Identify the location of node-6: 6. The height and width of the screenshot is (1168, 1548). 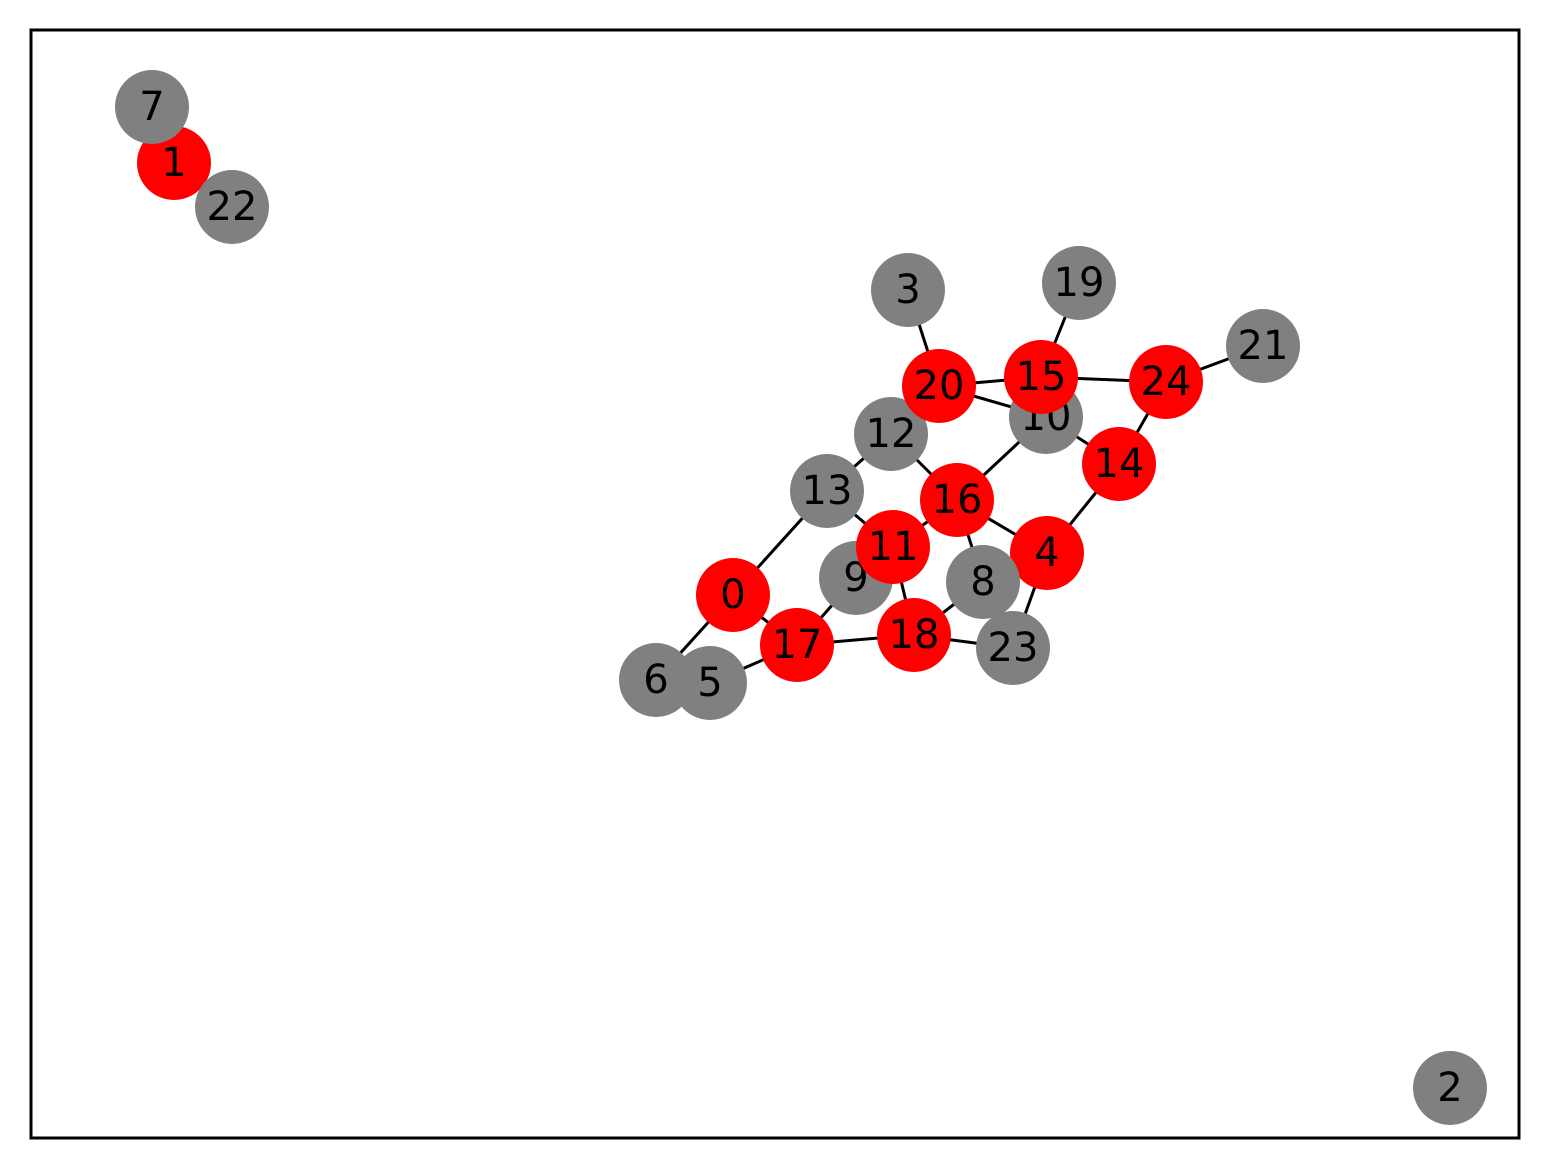
(656, 680).